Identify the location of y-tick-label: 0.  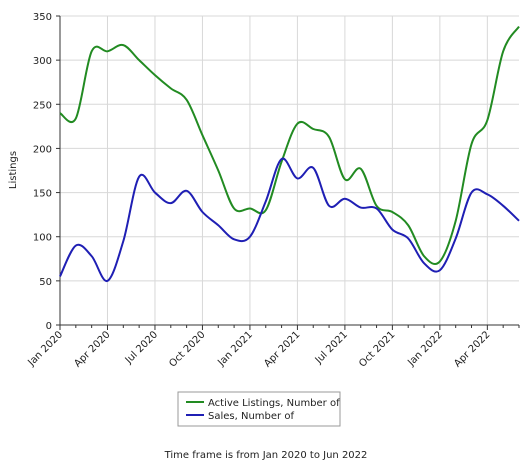
(49, 326).